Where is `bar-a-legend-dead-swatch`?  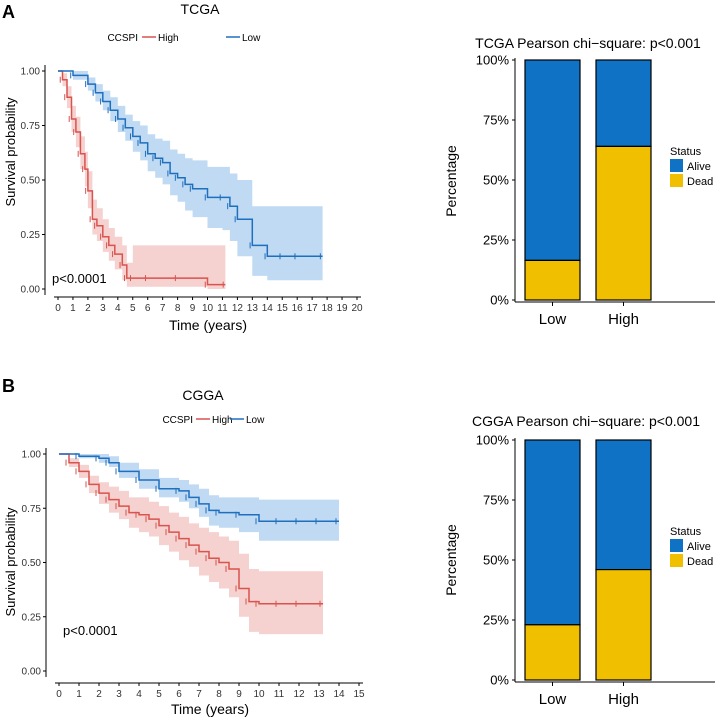
bar-a-legend-dead-swatch is located at coordinates (676, 180).